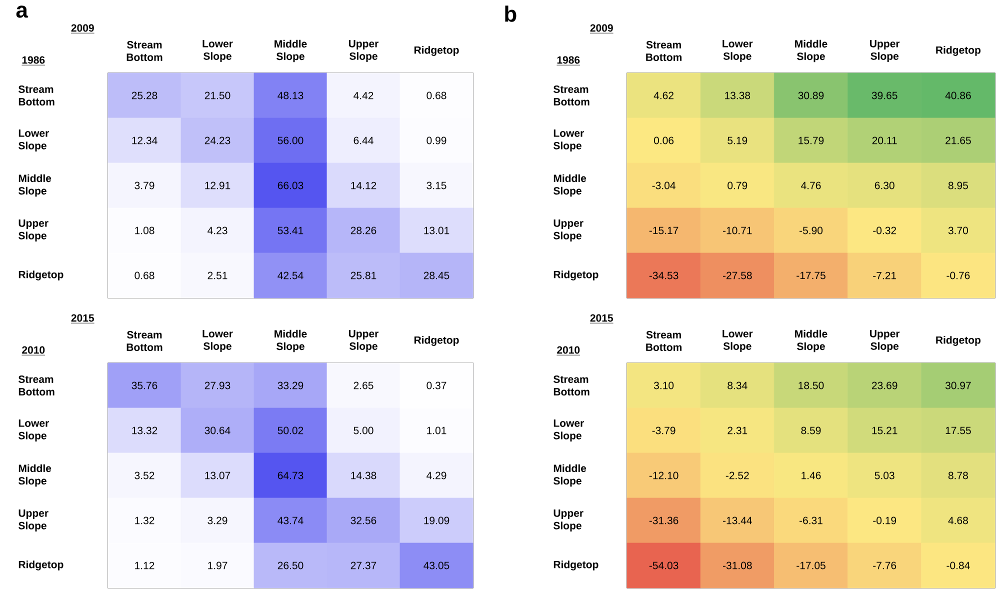  I want to click on data-label: 3.15, so click(436, 186).